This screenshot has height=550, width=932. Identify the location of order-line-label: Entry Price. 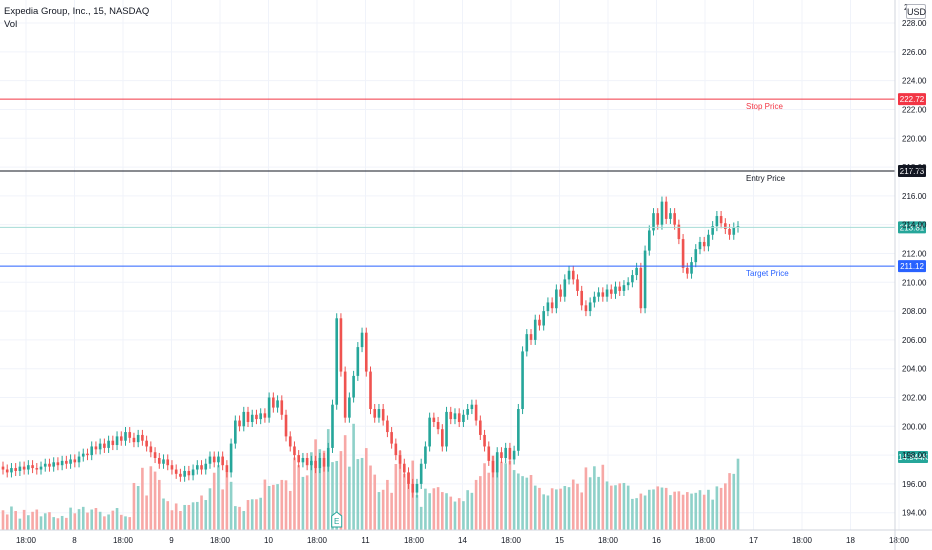
(766, 178).